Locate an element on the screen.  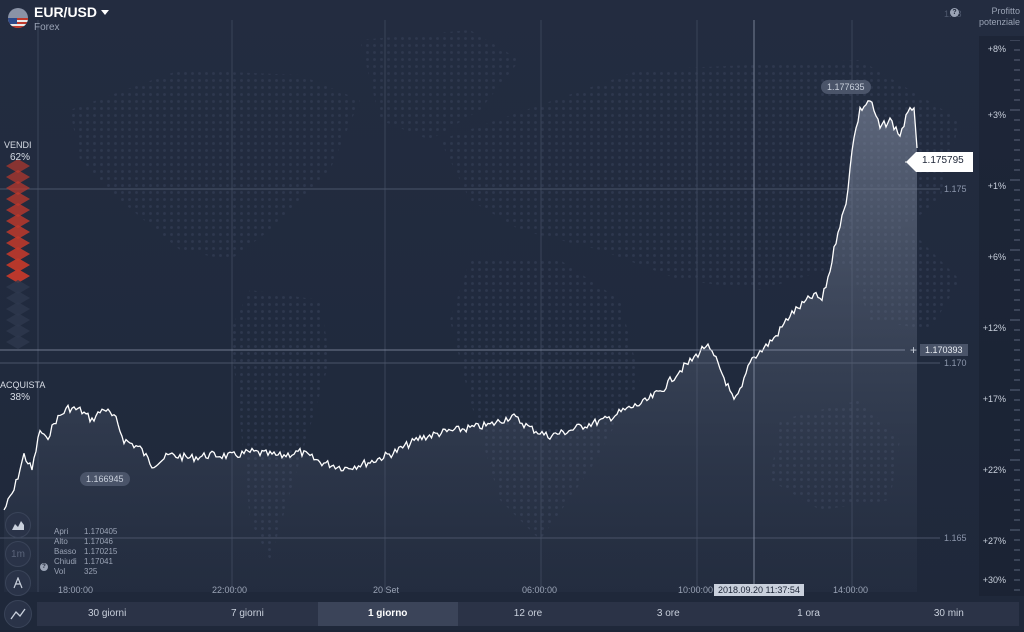
ohlc-high-label: Alto is located at coordinates (61, 541).